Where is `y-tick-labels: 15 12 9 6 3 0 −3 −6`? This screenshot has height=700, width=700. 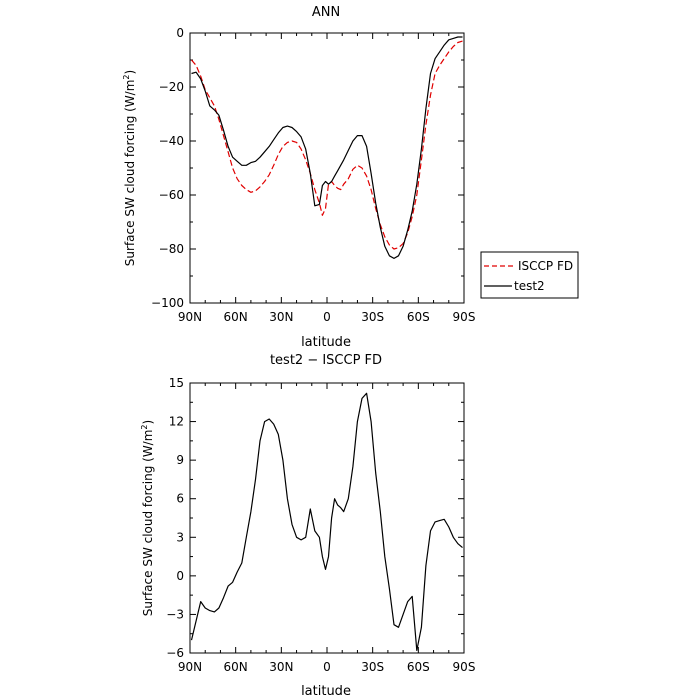 y-tick-labels: 15 12 9 6 3 0 −3 −6 is located at coordinates (175, 518).